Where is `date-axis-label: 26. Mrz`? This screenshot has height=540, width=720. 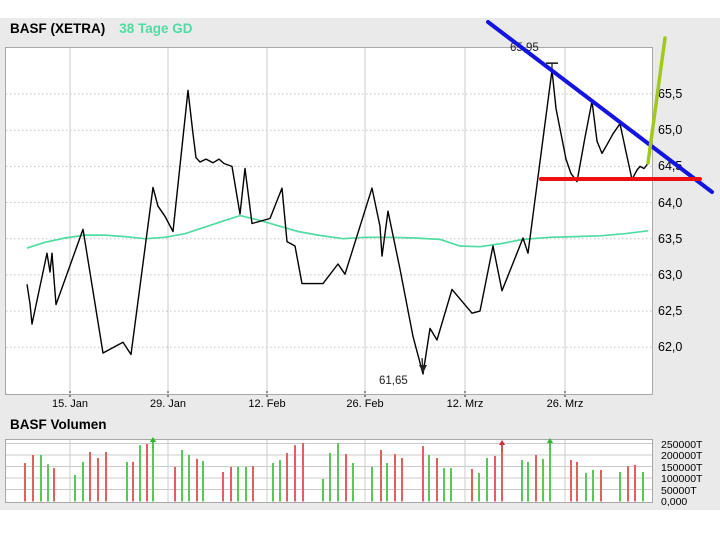 date-axis-label: 26. Mrz is located at coordinates (565, 404).